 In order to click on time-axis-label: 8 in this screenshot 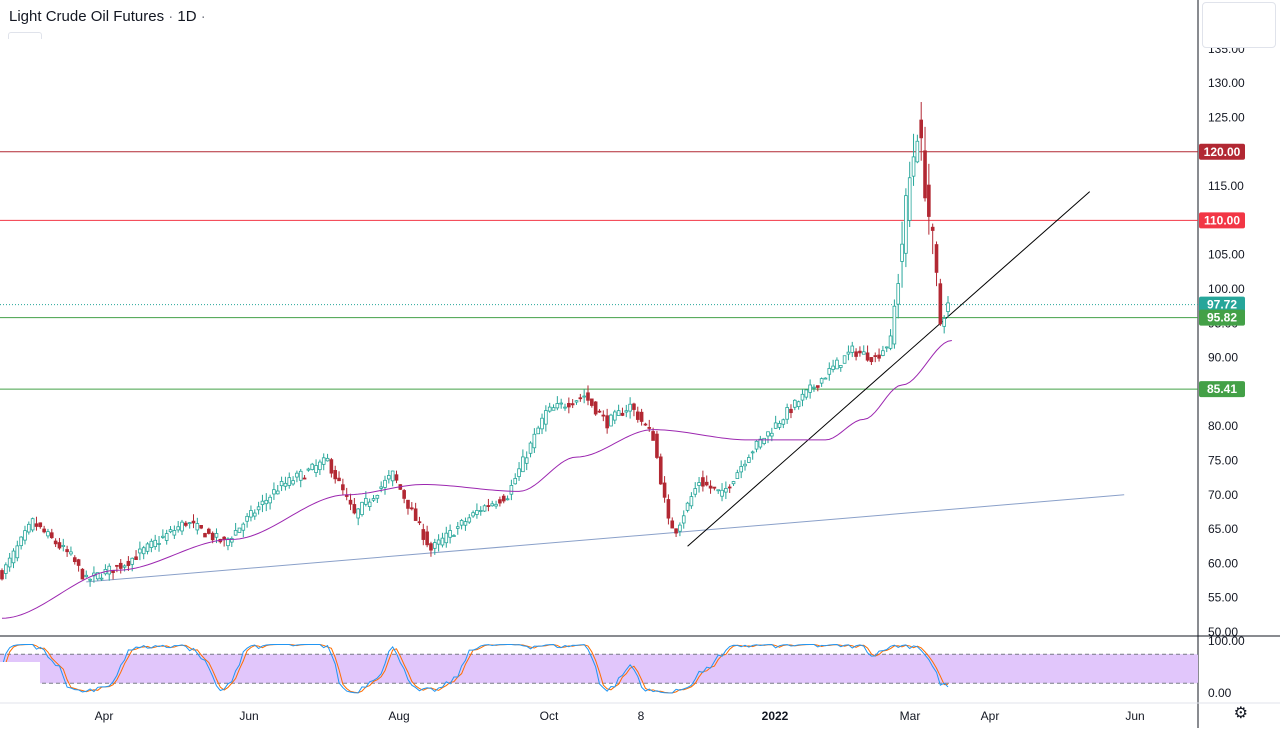, I will do `click(641, 716)`.